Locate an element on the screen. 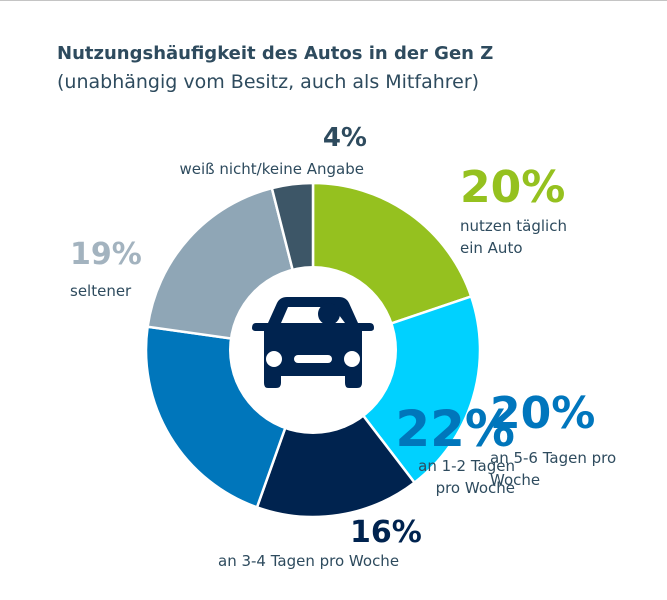  slice-label-line: an 3-4 Tagen pro Woche is located at coordinates (309, 561).